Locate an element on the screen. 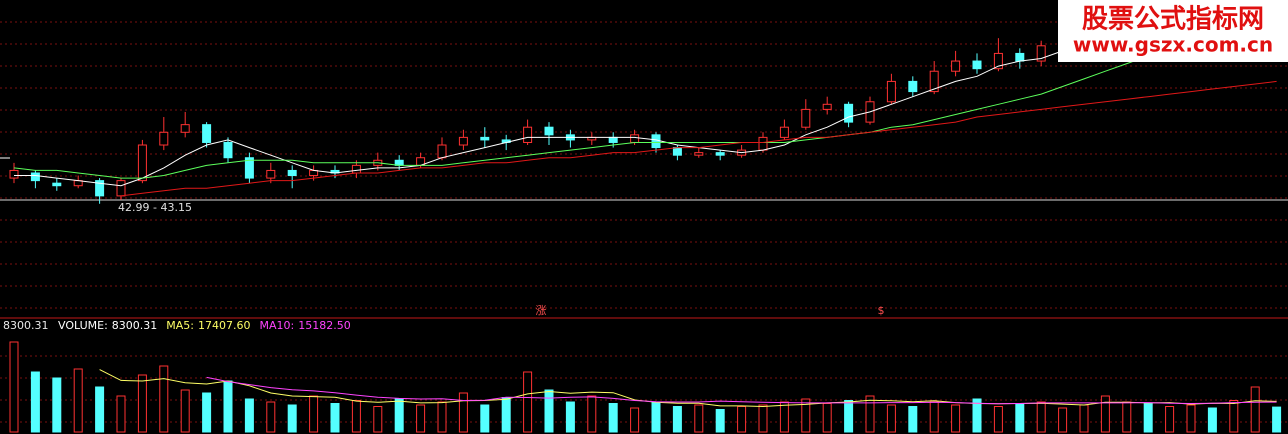 Image resolution: width=1288 pixels, height=434 pixels. marker: $ is located at coordinates (881, 310).